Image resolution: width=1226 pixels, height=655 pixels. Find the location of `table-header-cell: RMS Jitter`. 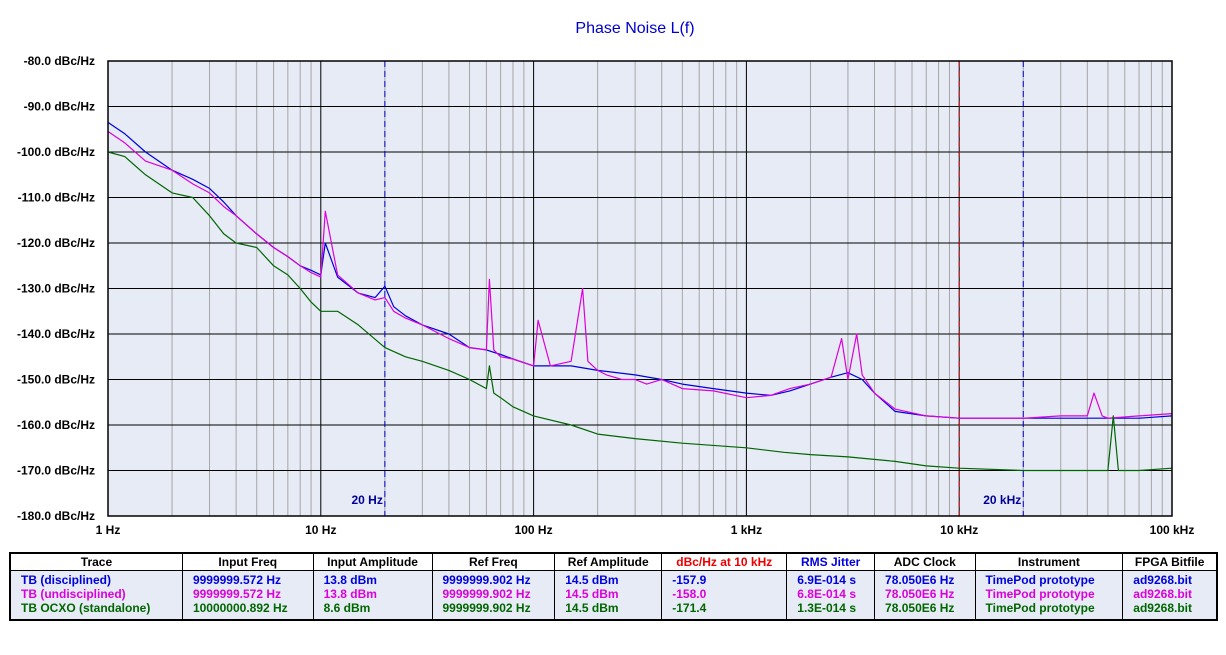

table-header-cell: RMS Jitter is located at coordinates (830, 562).